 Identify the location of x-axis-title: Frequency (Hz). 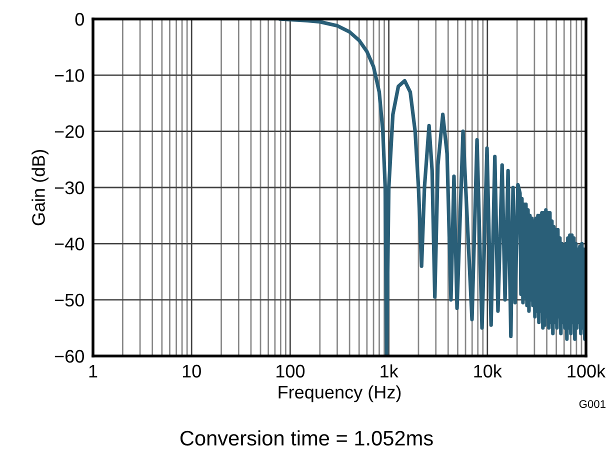
(339, 393).